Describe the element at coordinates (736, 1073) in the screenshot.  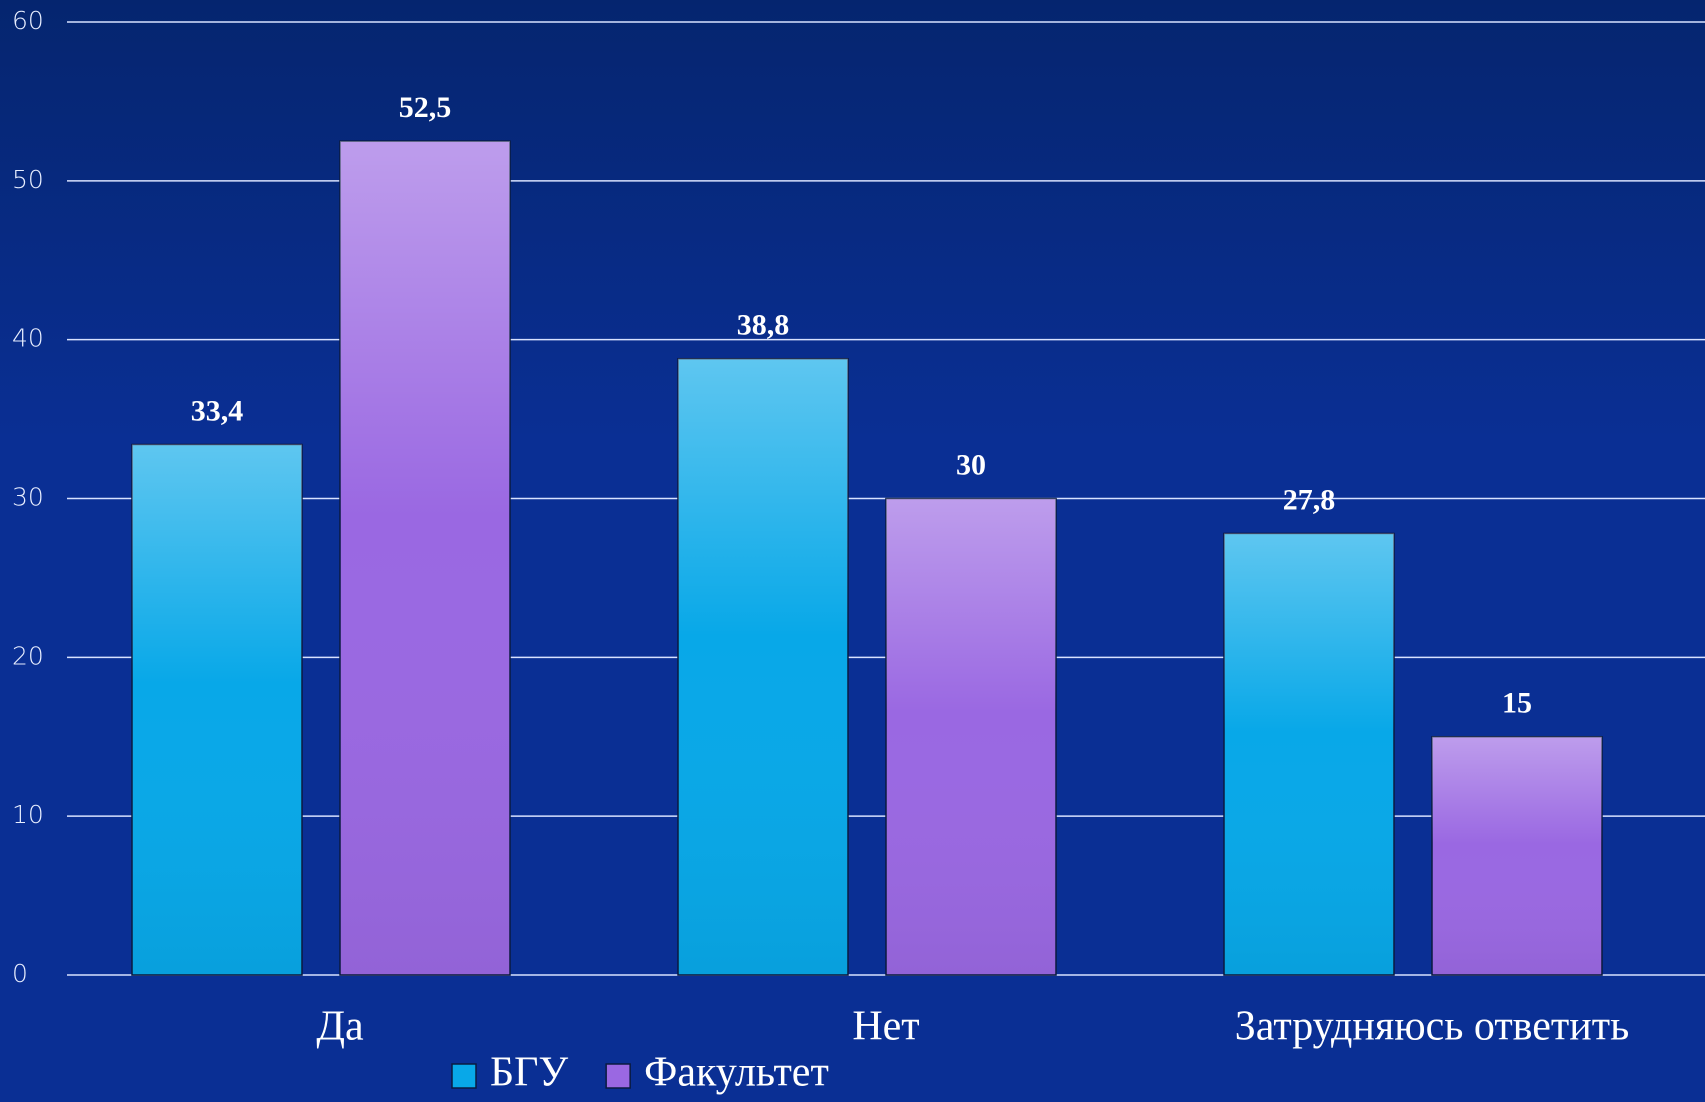
I see `legend-label: Факультет` at that location.